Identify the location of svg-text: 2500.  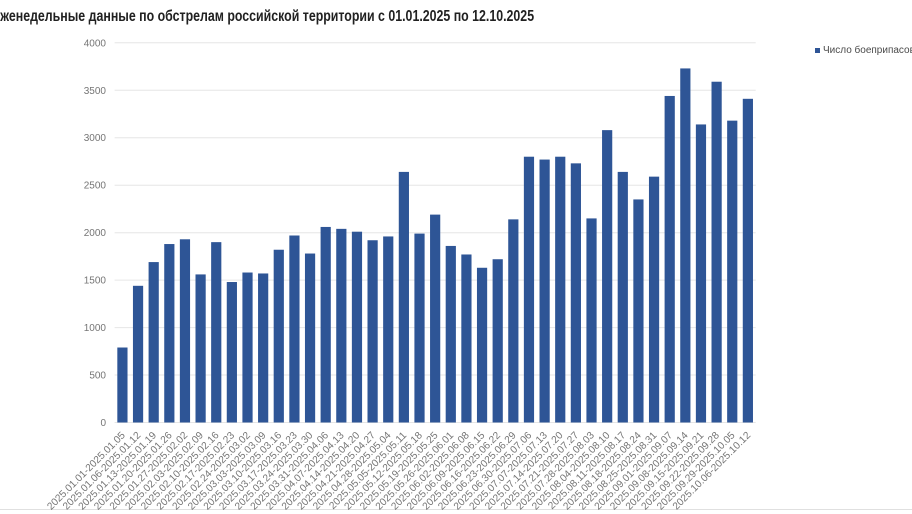
(95, 186).